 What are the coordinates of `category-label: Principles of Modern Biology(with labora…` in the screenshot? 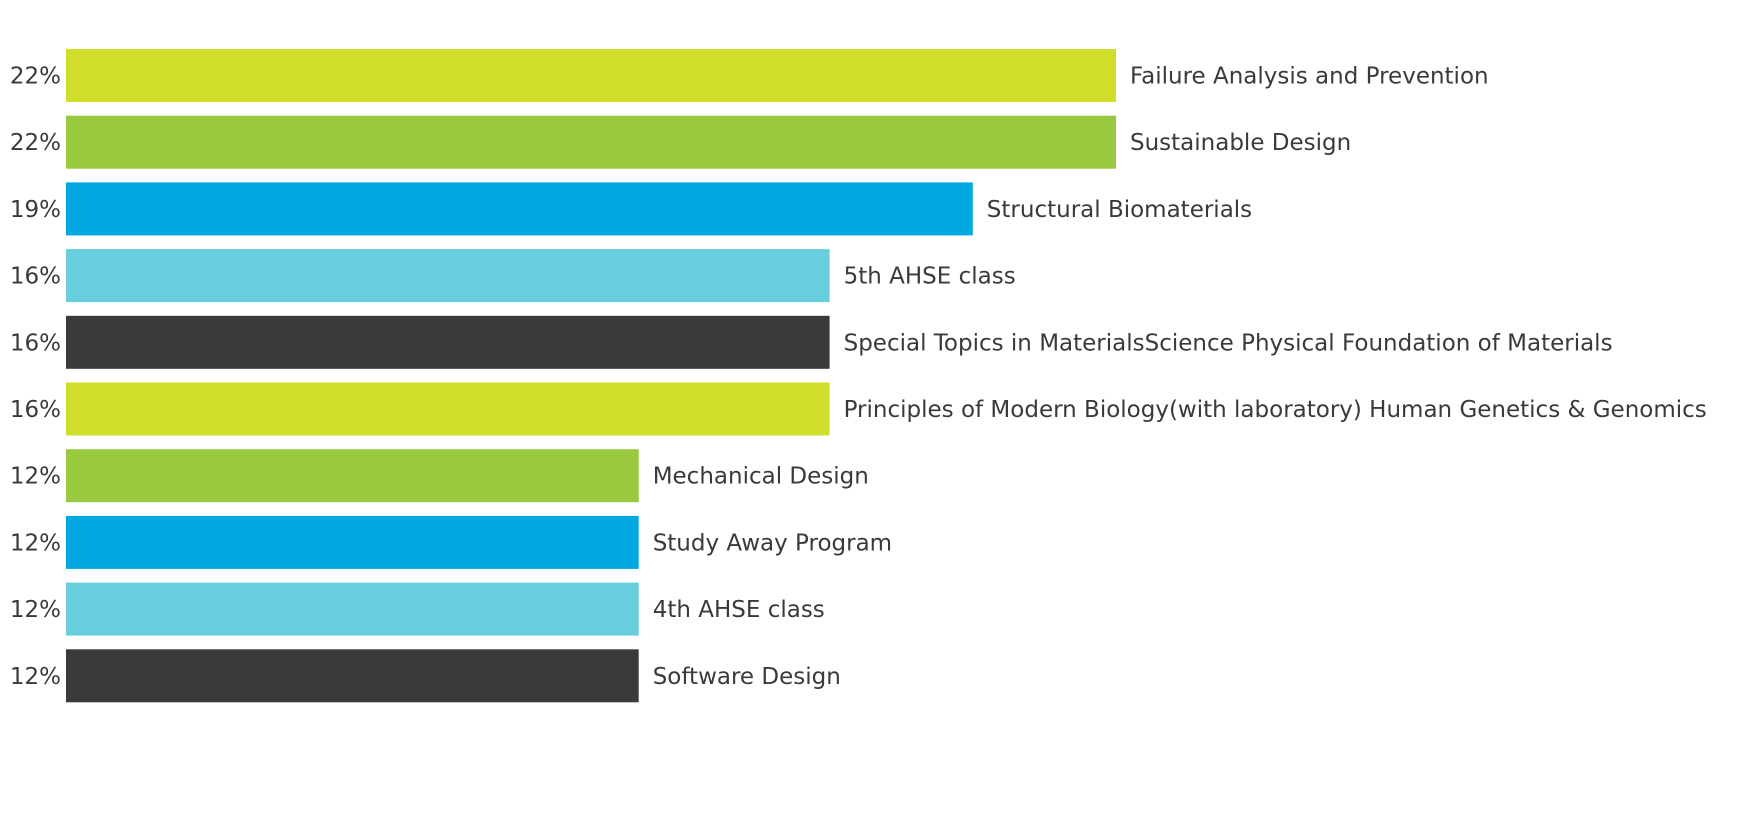 It's located at (1275, 410).